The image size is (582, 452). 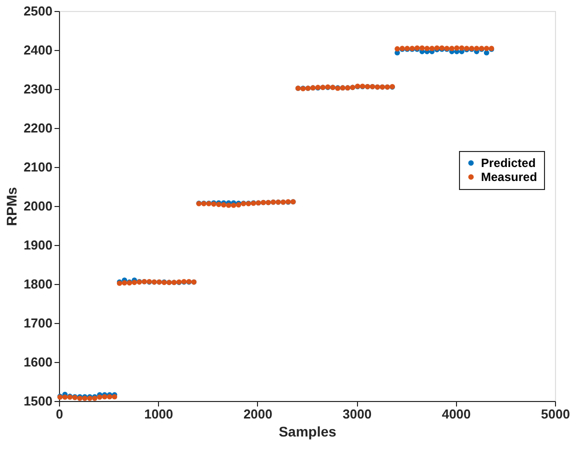 What do you see at coordinates (456, 414) in the screenshot?
I see `x-tick-label: 4000` at bounding box center [456, 414].